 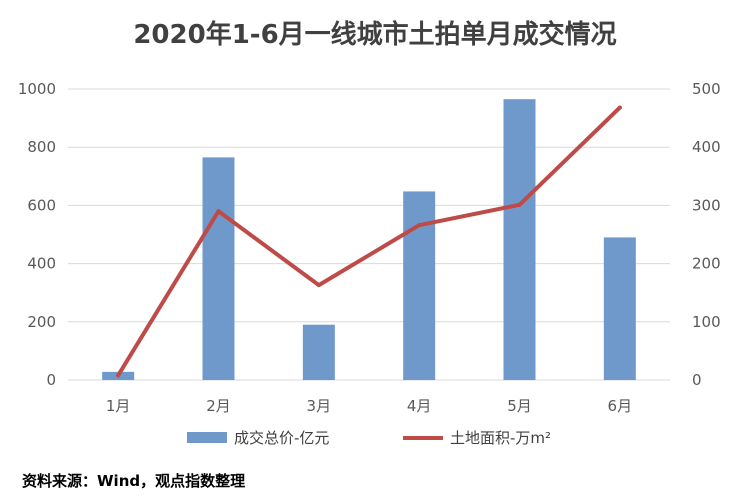 I want to click on x-tick-label: 1月, so click(x=118, y=406).